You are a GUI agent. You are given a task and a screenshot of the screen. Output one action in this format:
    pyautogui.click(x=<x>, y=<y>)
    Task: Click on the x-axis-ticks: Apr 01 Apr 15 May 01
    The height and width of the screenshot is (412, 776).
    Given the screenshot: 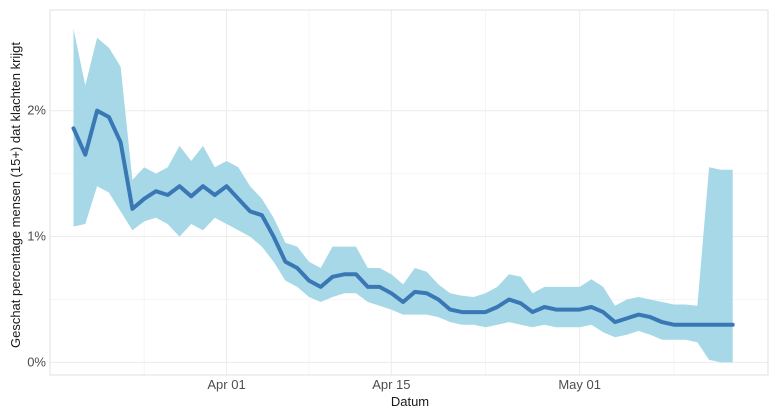 What is the action you would take?
    pyautogui.click(x=404, y=384)
    